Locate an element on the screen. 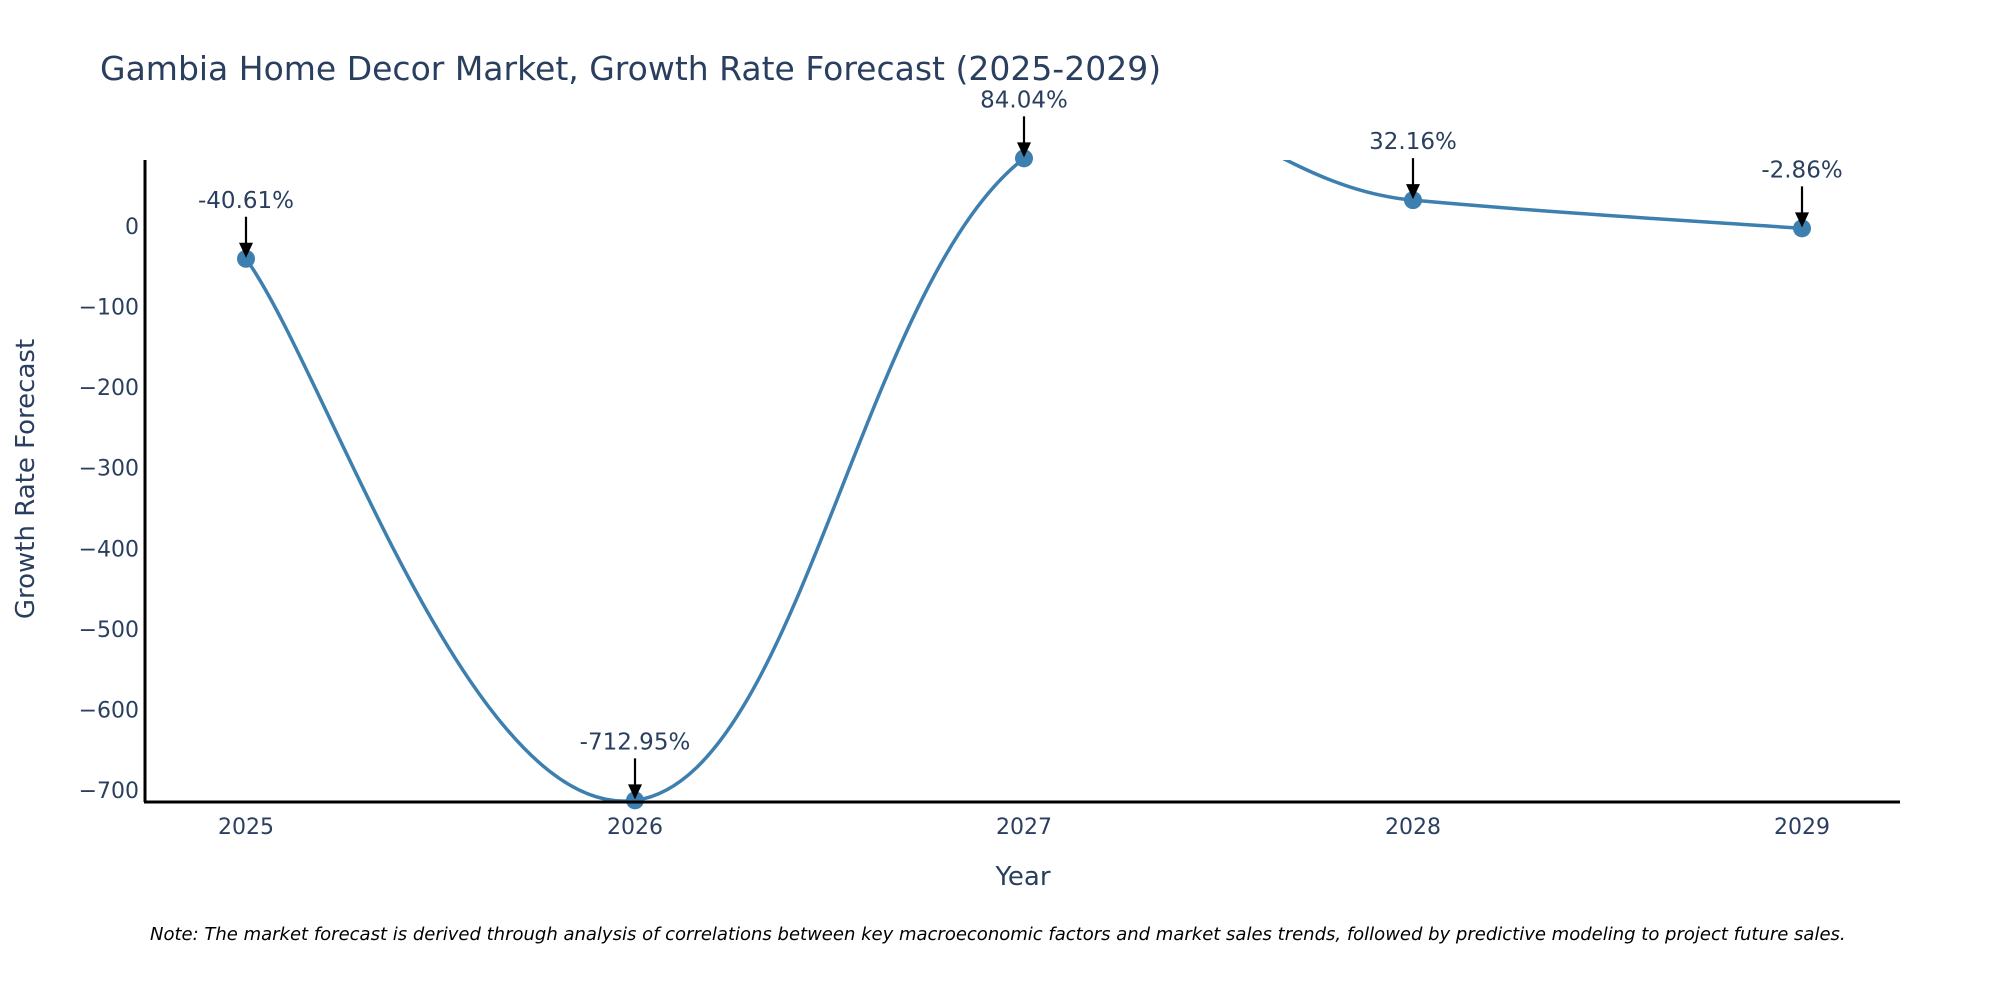 This screenshot has width=2000, height=1000. data-label: -2.86% is located at coordinates (1801, 170).